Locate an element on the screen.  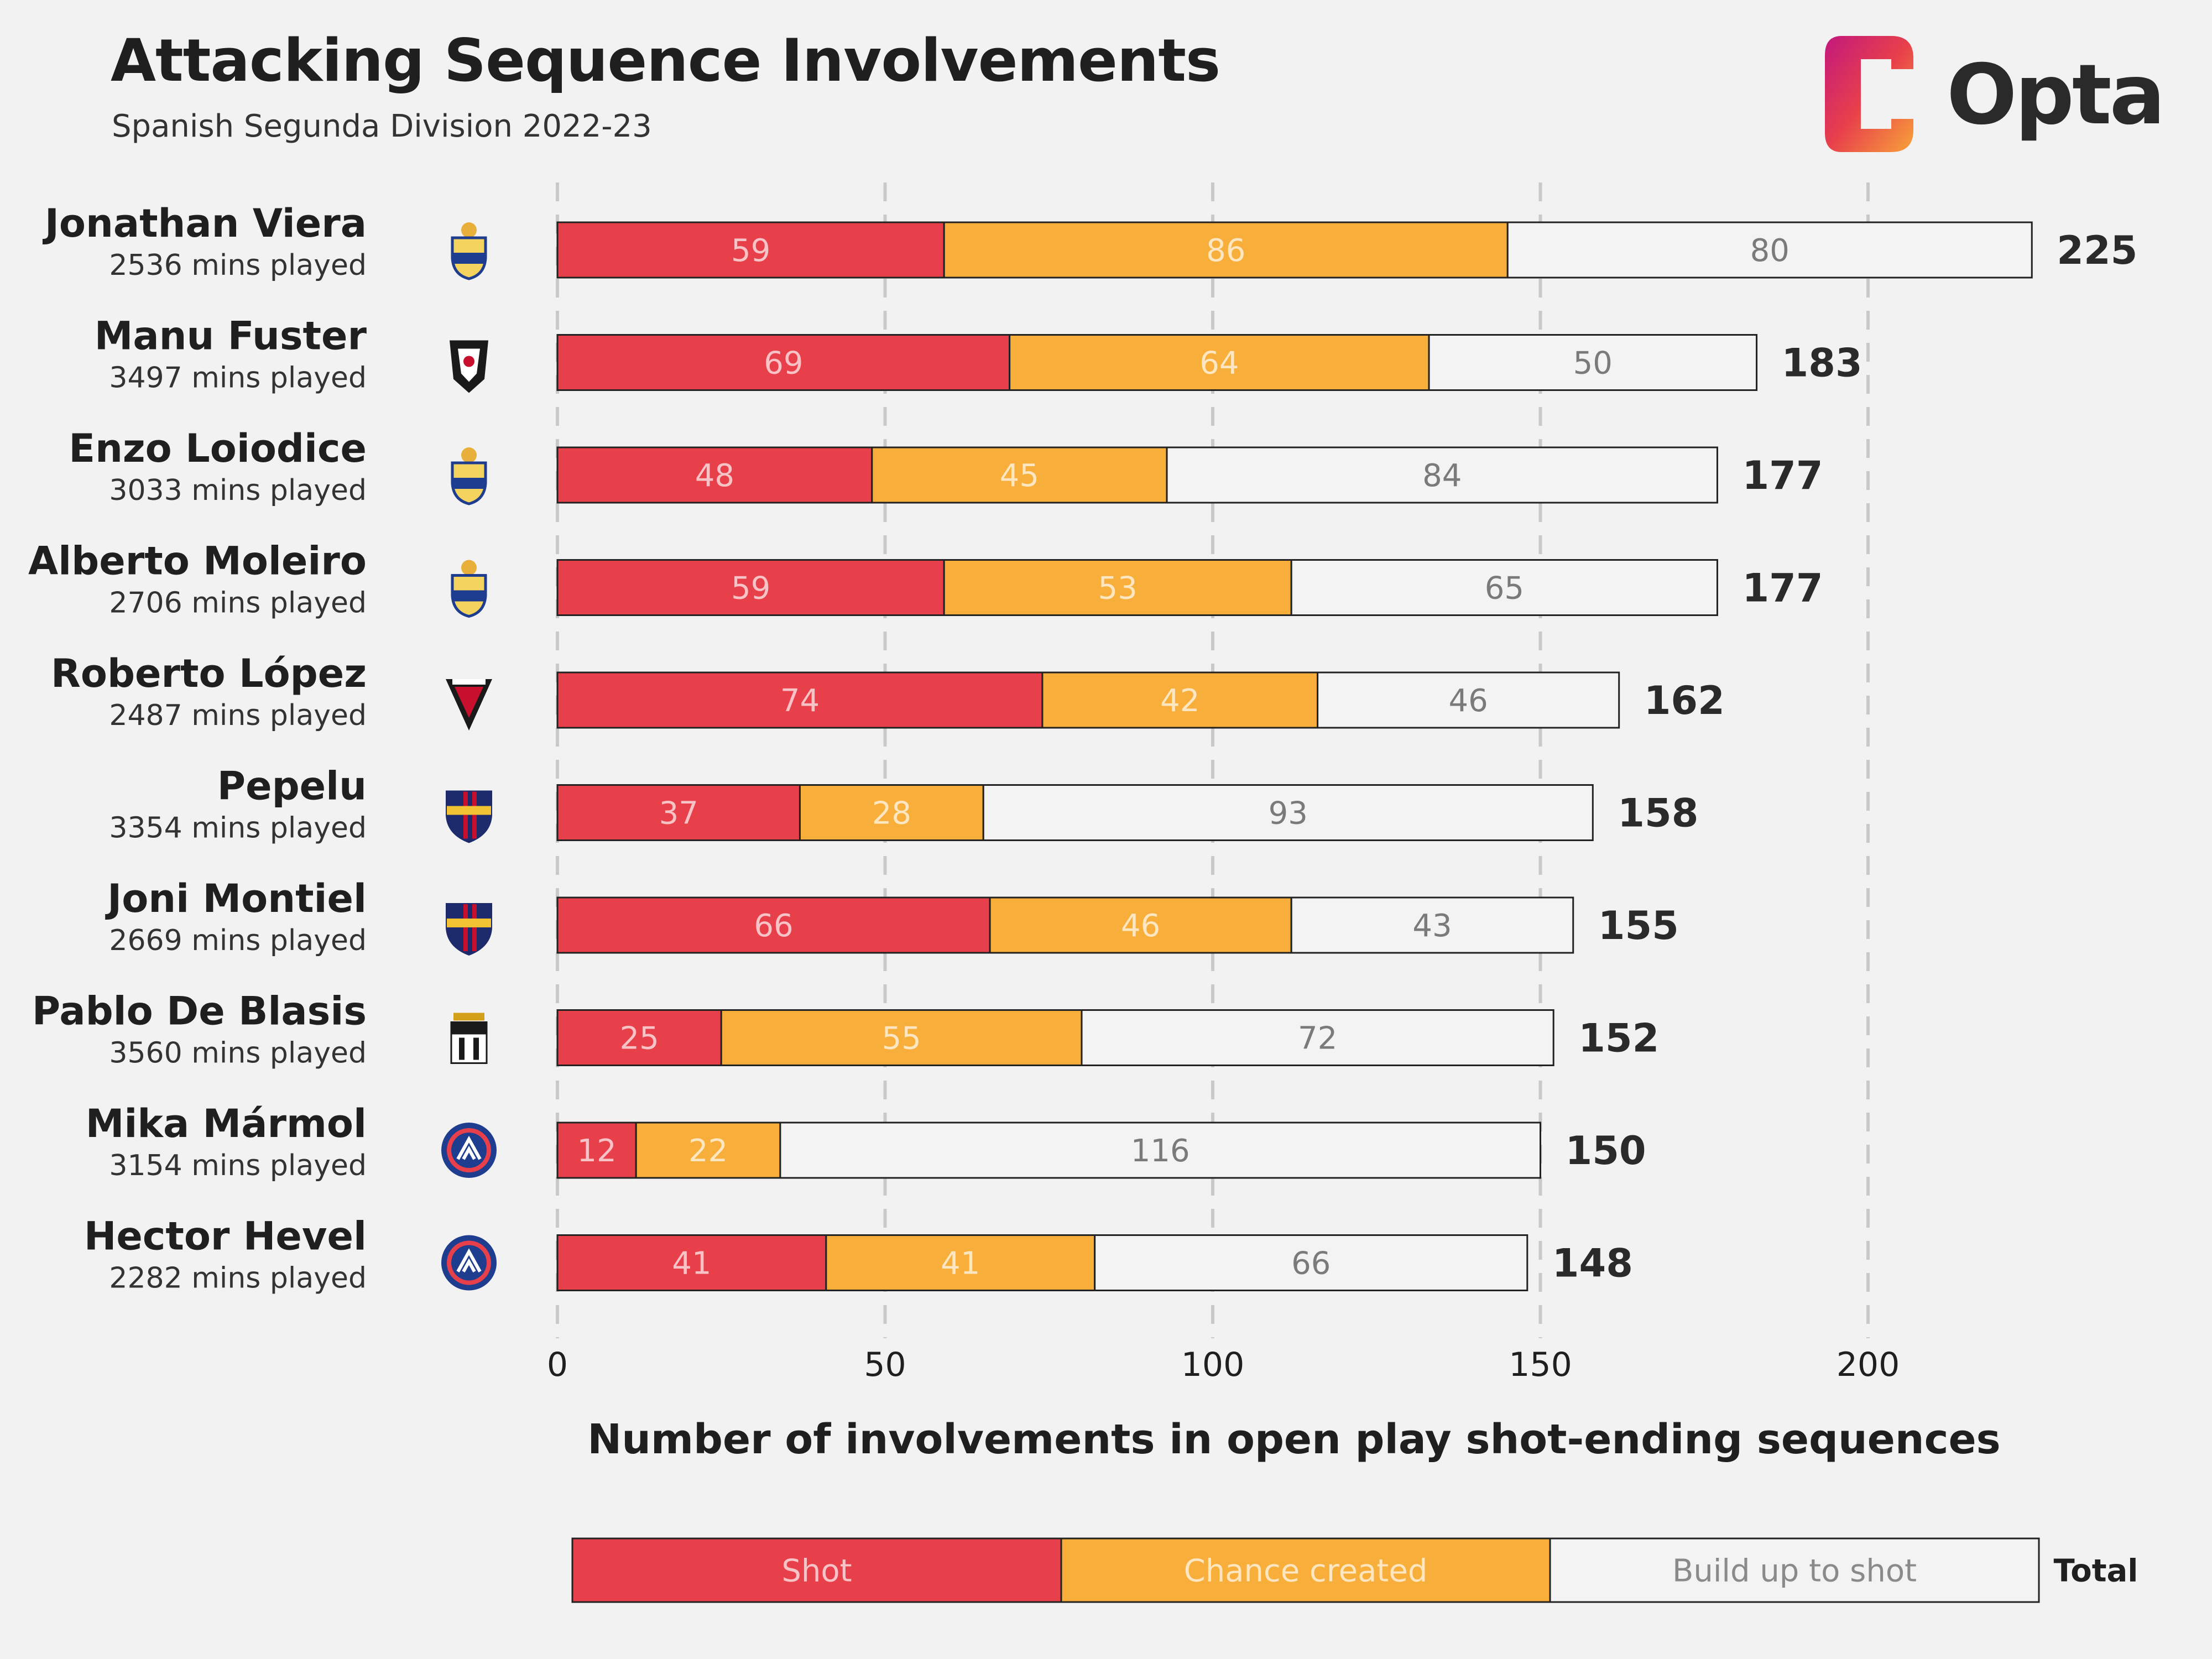
x-axis: 0 50 100 150 200 is located at coordinates (1224, 1365).